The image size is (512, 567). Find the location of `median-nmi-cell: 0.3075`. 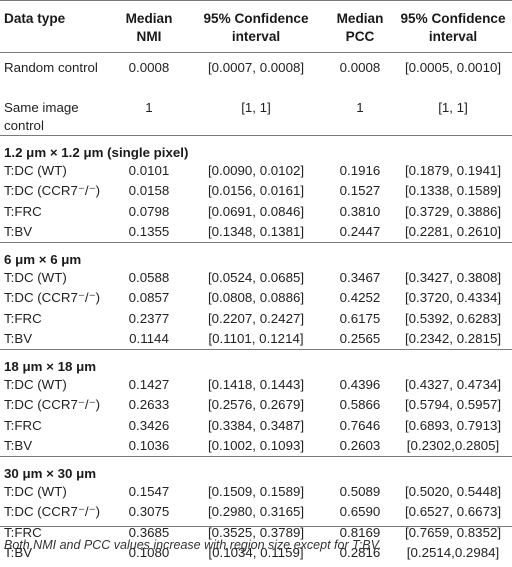

median-nmi-cell: 0.3075 is located at coordinates (149, 512).